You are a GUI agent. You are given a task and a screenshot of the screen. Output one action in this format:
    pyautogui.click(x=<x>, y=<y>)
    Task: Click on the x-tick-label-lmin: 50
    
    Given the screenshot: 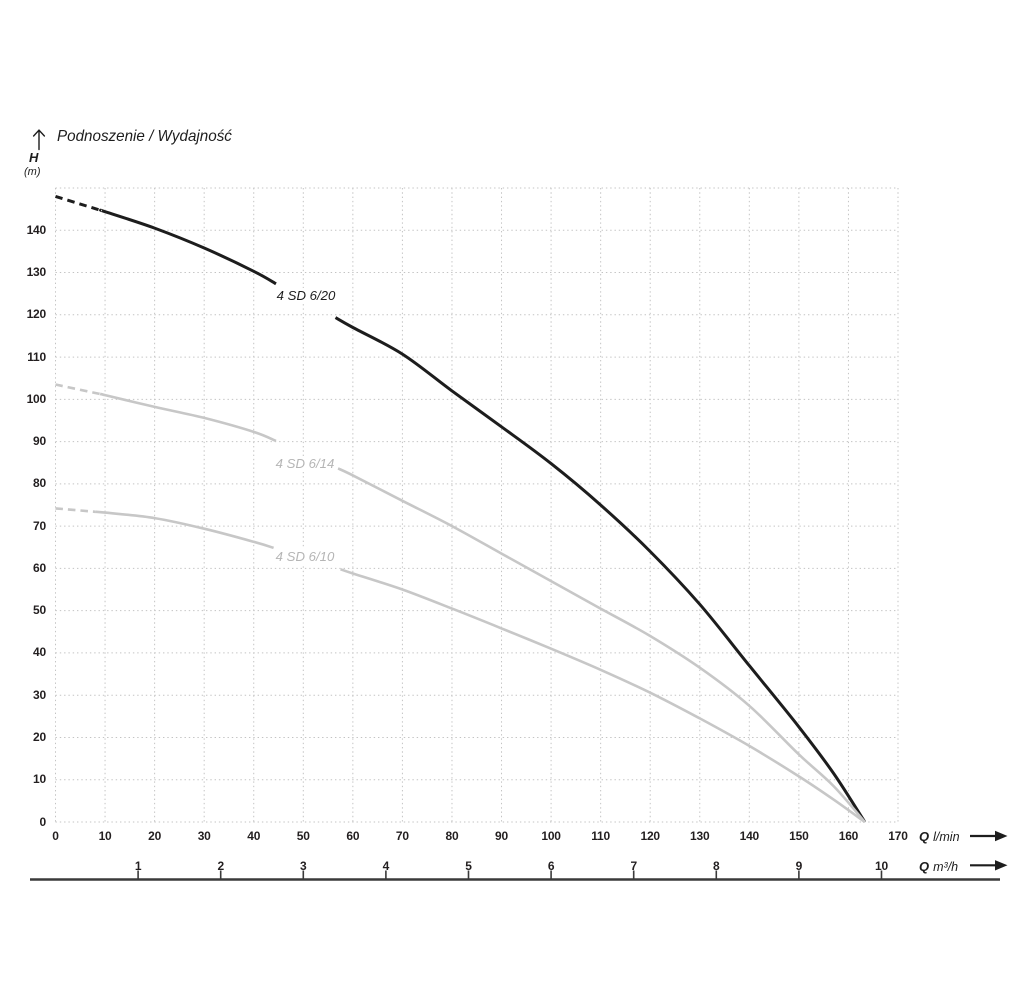 What is the action you would take?
    pyautogui.click(x=303, y=836)
    